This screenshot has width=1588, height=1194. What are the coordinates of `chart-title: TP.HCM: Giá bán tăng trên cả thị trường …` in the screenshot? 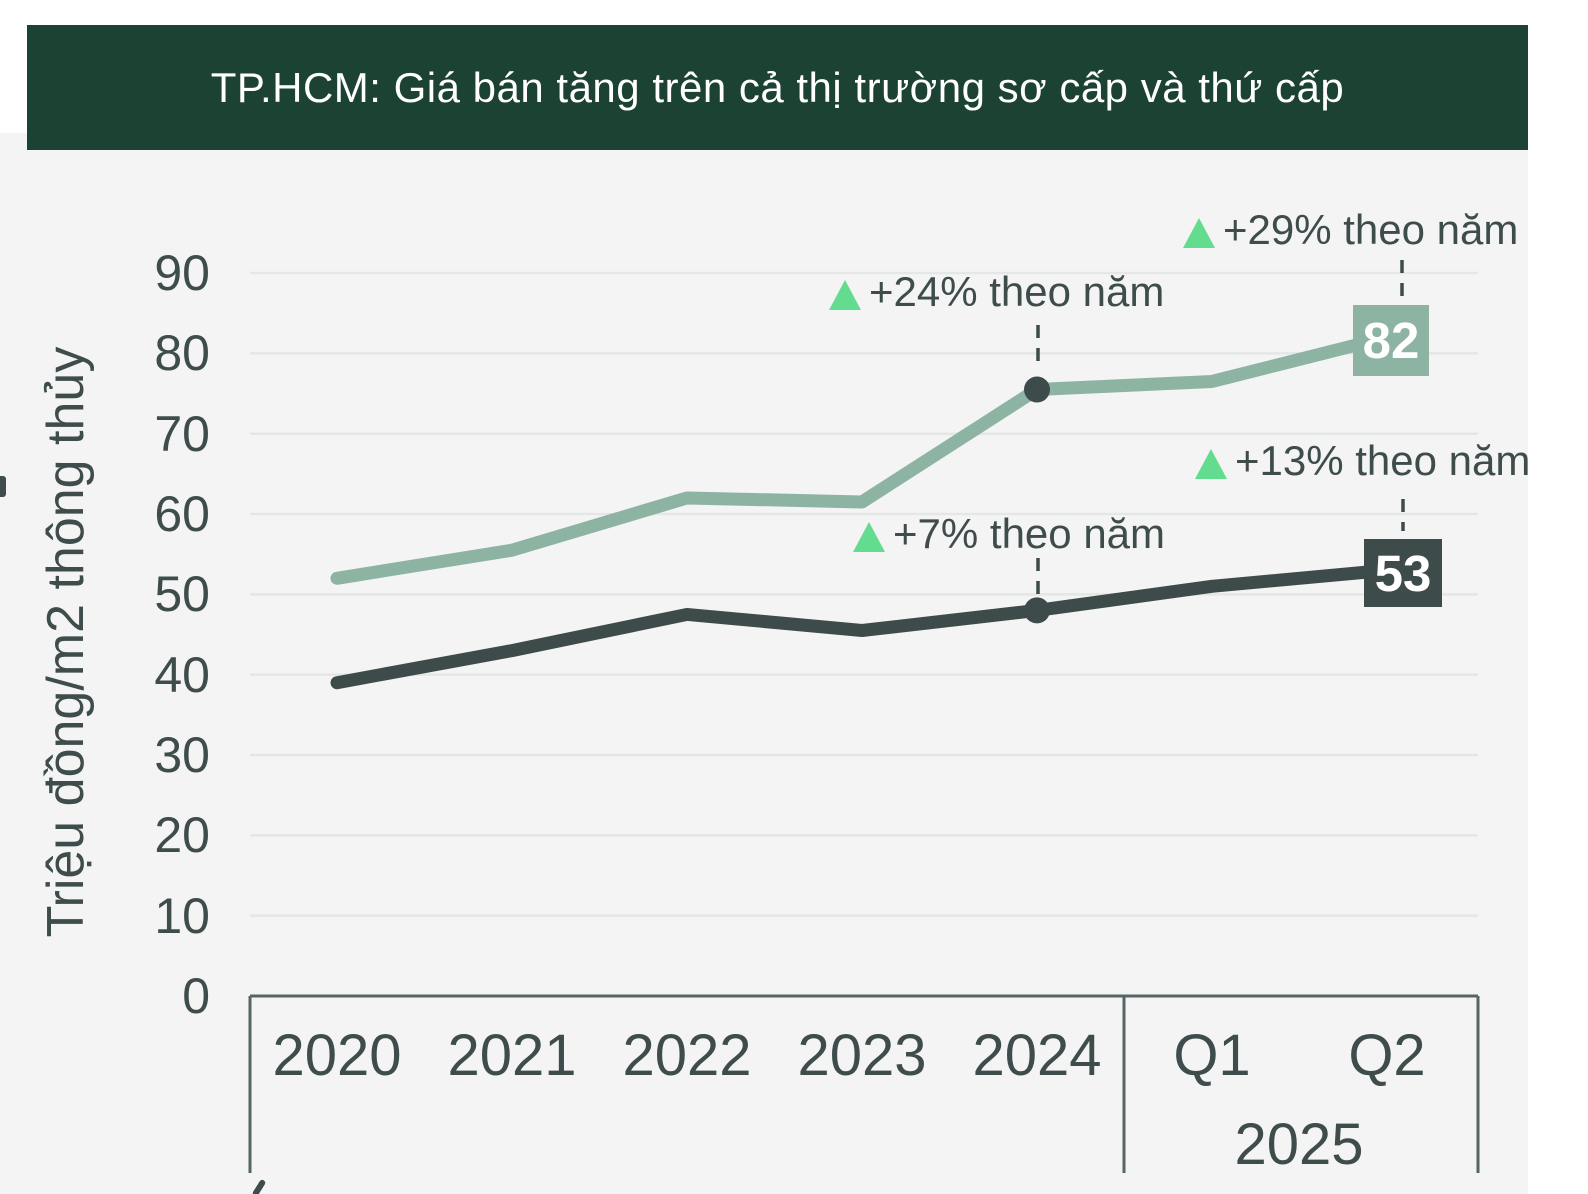 It's located at (777, 87).